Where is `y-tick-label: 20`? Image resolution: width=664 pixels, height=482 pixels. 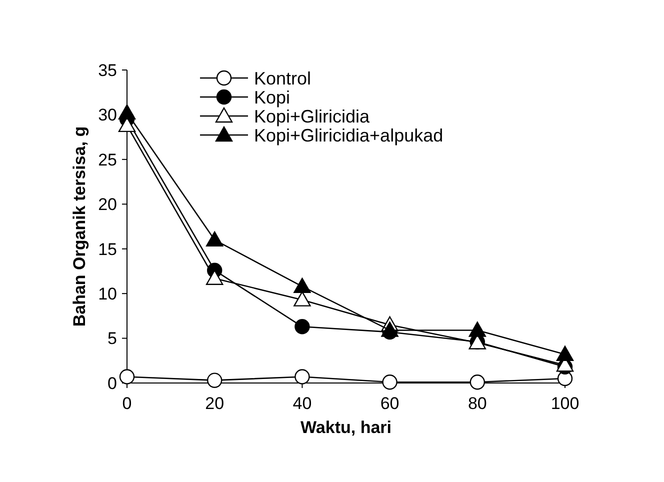 y-tick-label: 20 is located at coordinates (107, 204).